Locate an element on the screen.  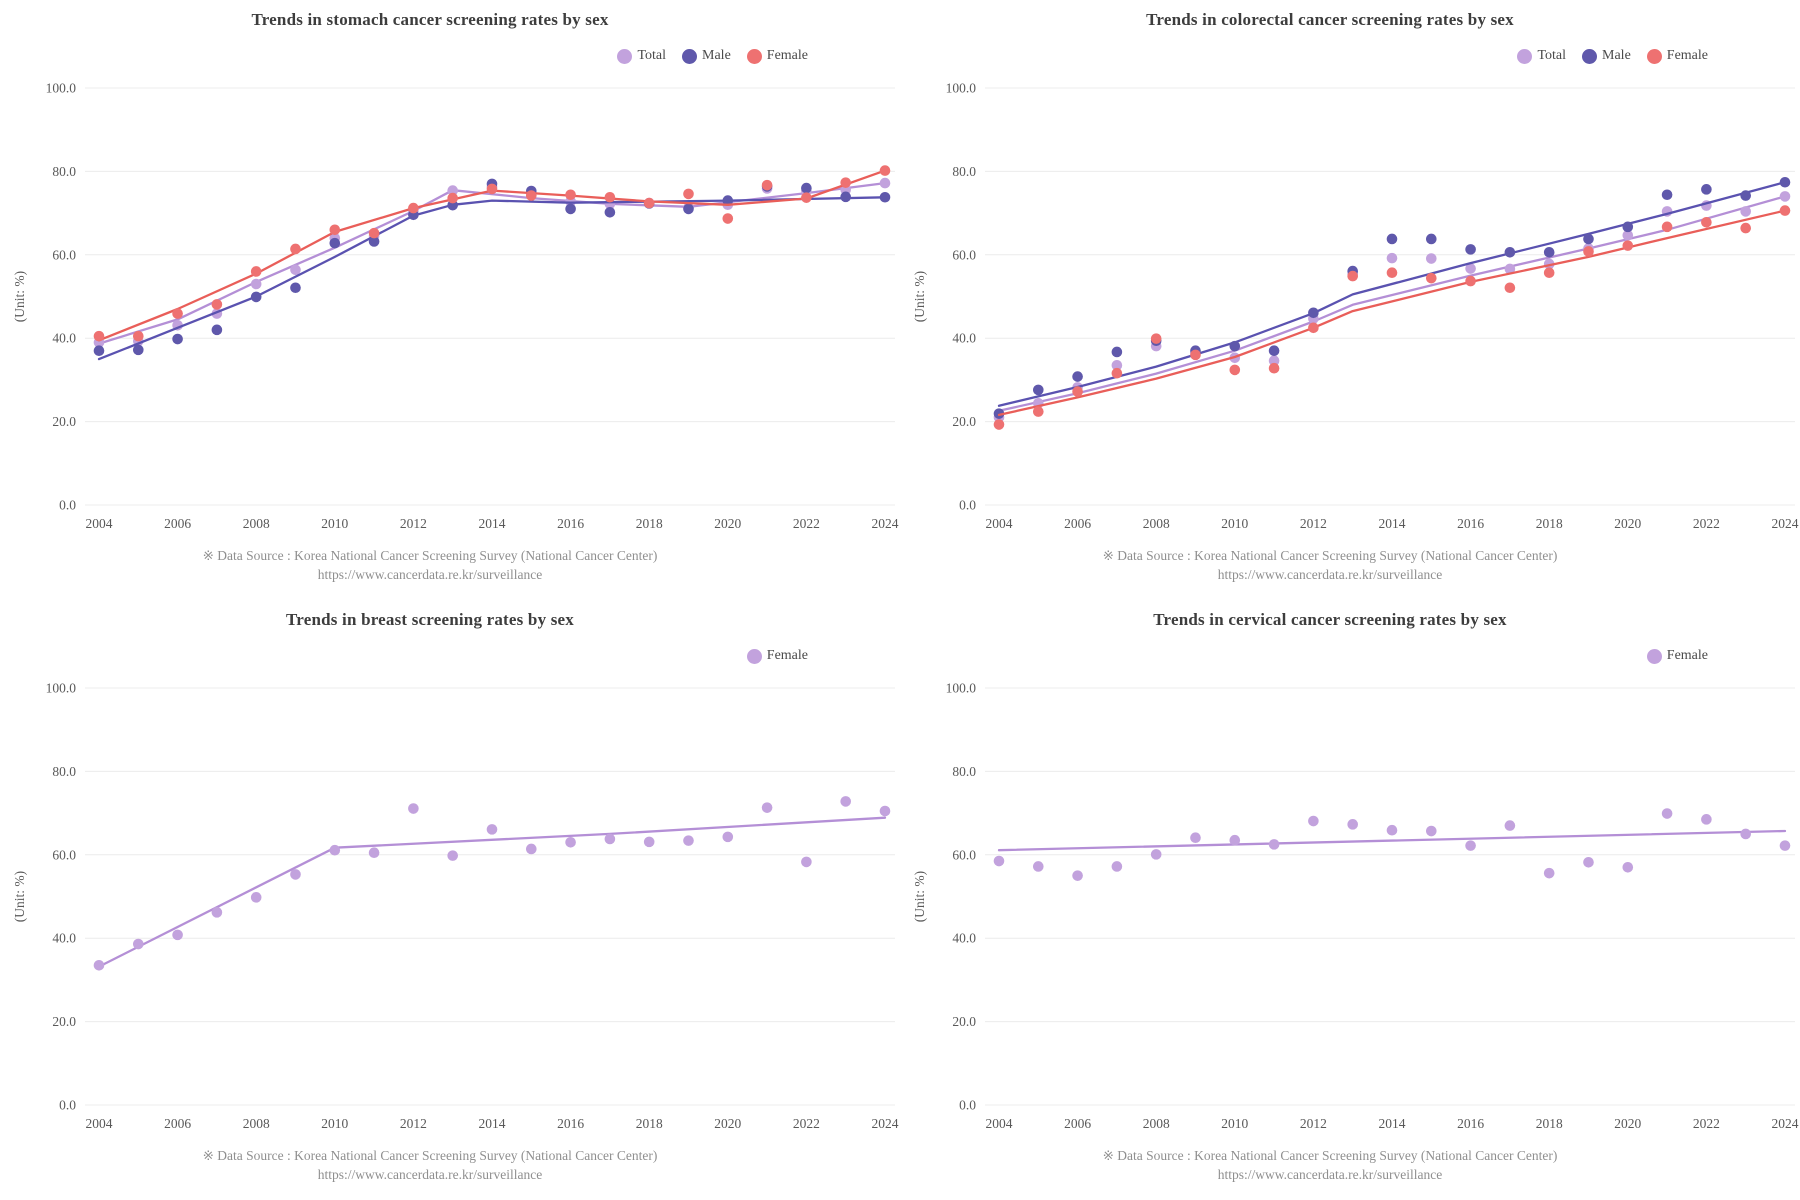
x-tick-label: 2016 is located at coordinates (570, 523).